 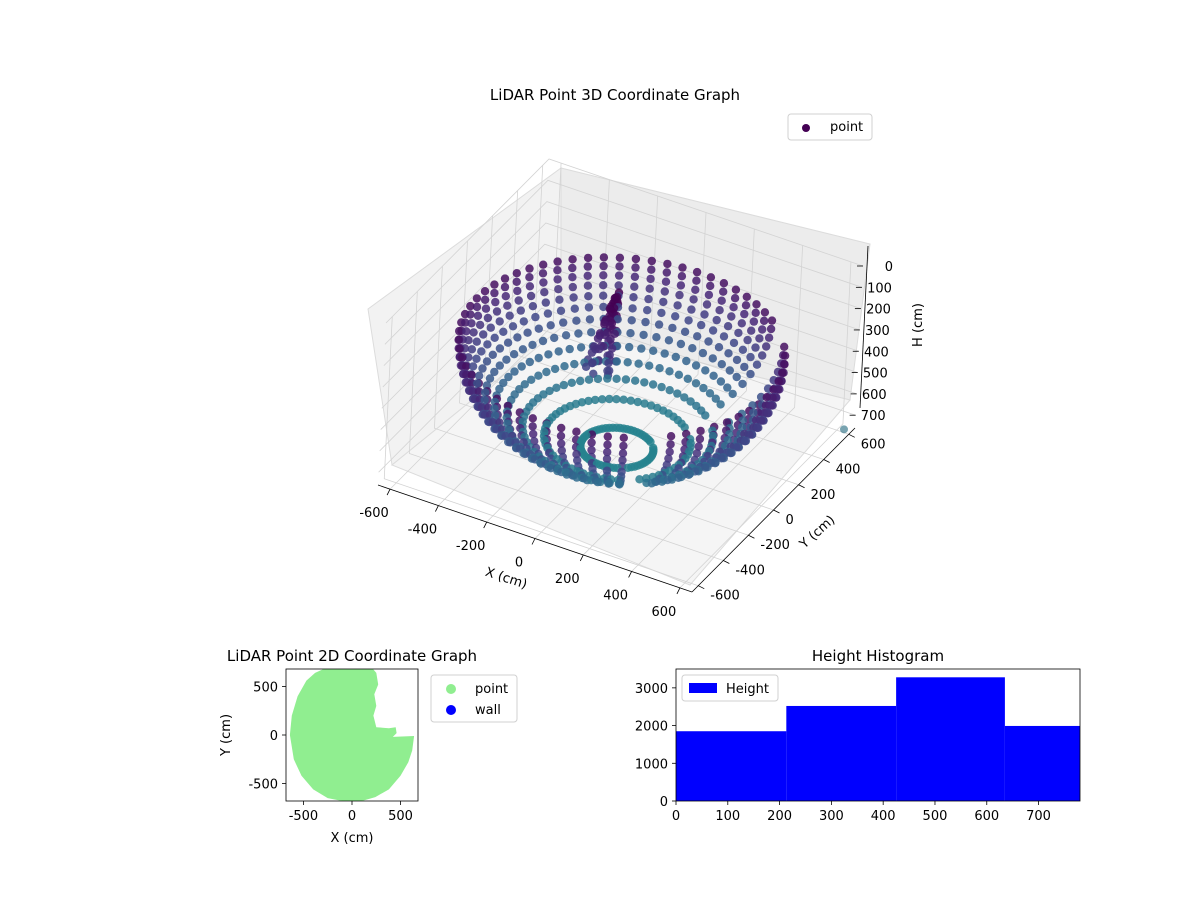 What do you see at coordinates (488, 710) in the screenshot?
I see `legend-2d-label-wall: wall` at bounding box center [488, 710].